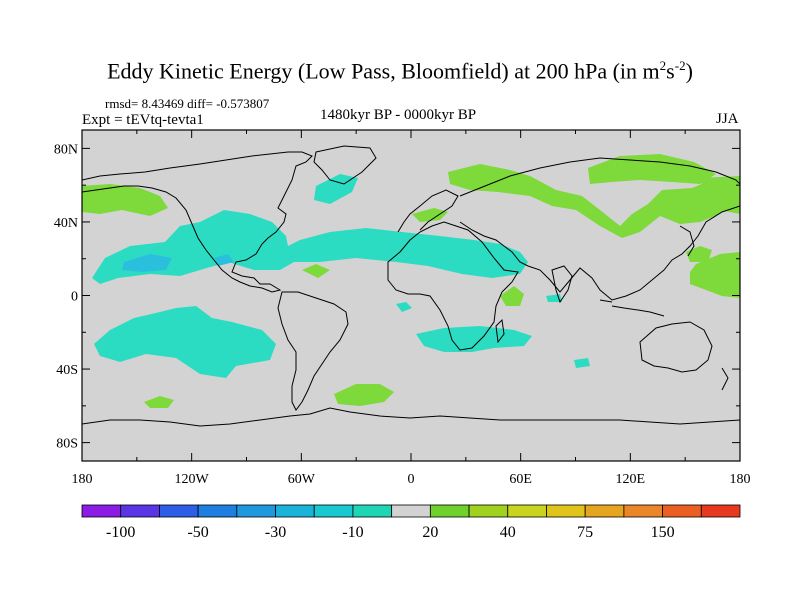  Describe the element at coordinates (411, 479) in the screenshot. I see `lon-tick-label: 0` at that location.